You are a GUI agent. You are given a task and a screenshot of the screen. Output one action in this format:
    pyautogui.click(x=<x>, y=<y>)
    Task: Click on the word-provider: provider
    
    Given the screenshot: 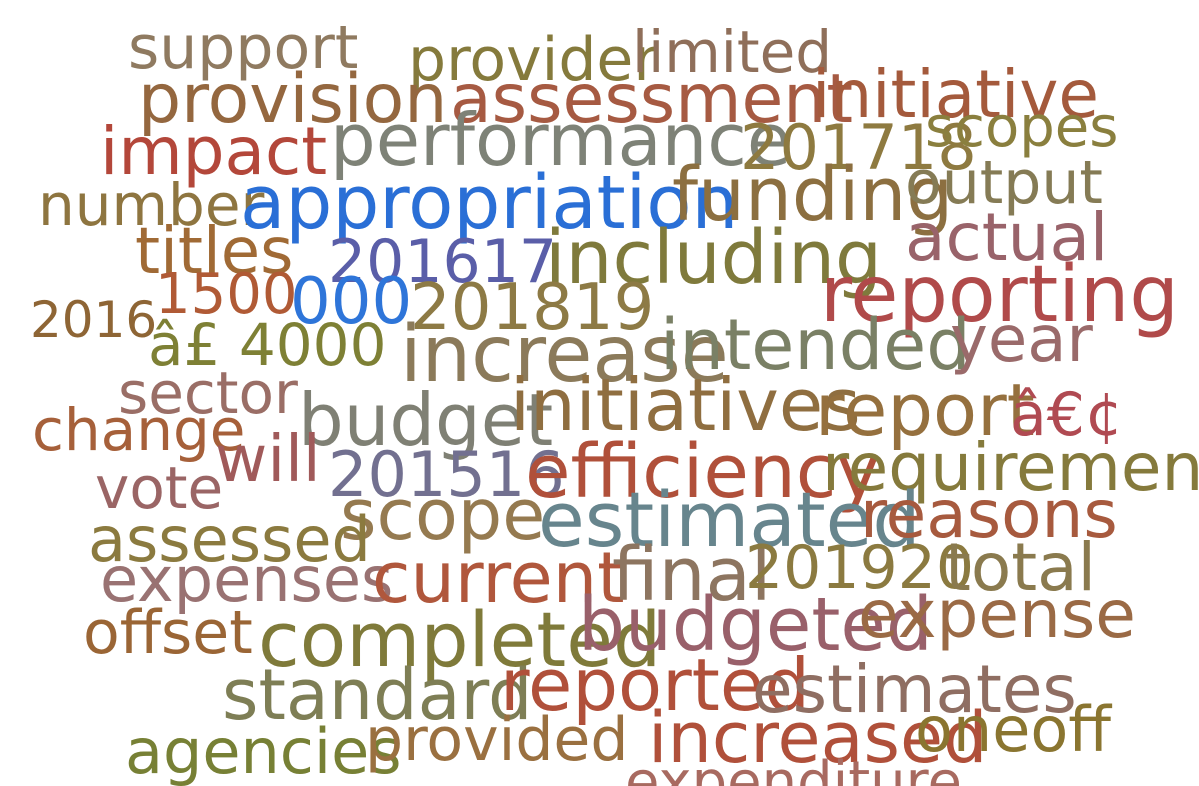 What is the action you would take?
    pyautogui.click(x=533, y=60)
    